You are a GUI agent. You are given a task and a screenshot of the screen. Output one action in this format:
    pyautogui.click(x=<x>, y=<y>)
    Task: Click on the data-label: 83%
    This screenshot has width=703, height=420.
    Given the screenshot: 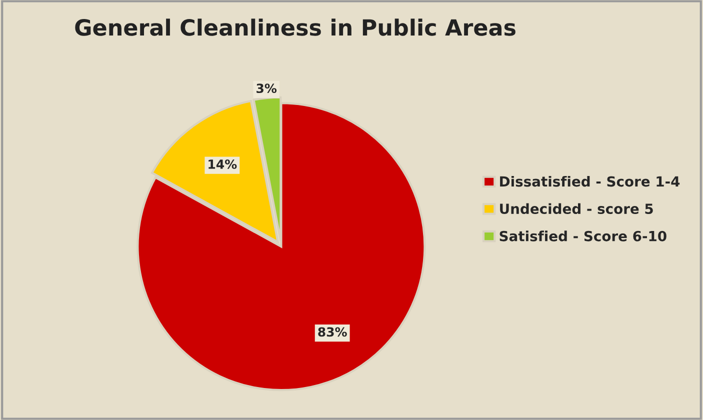 What is the action you would take?
    pyautogui.click(x=332, y=332)
    